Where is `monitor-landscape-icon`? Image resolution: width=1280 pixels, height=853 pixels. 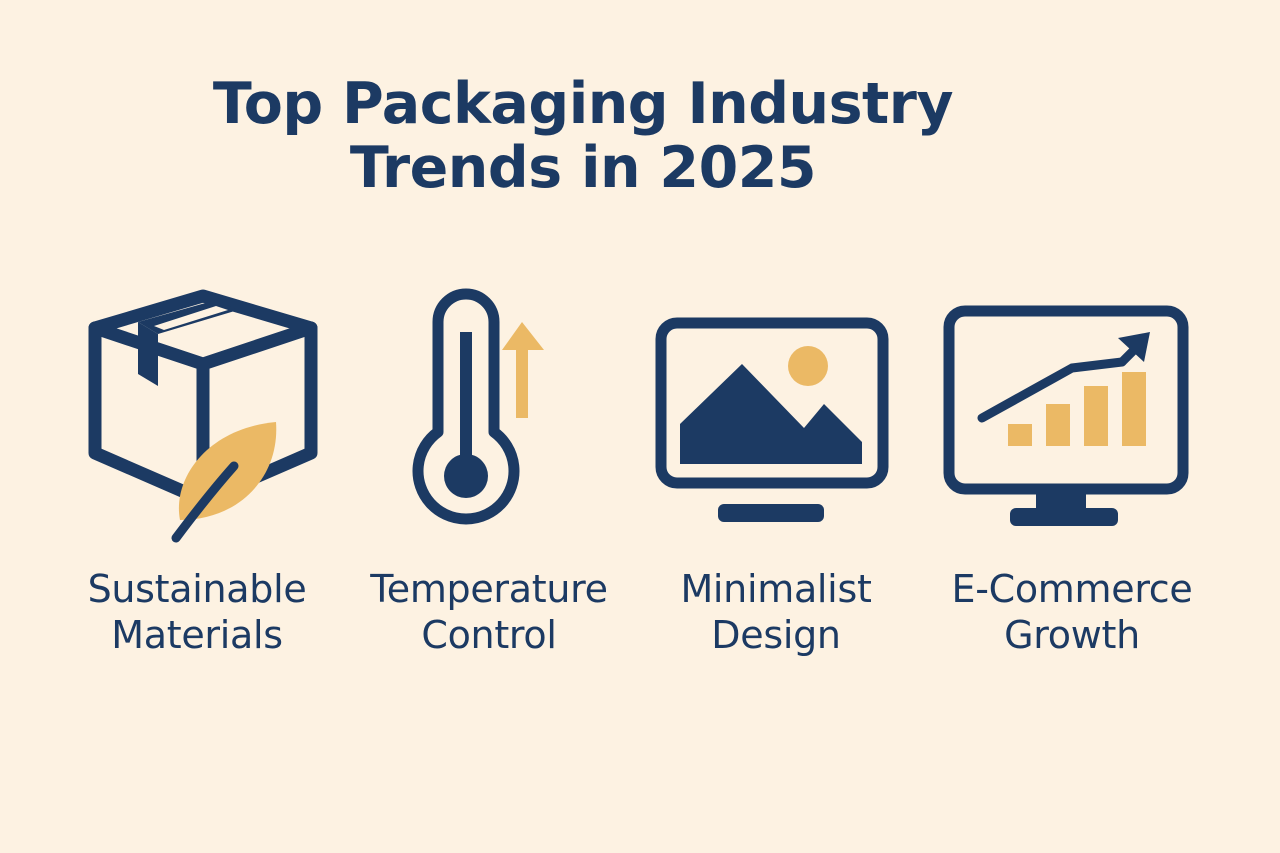
monitor-landscape-icon is located at coordinates (772, 422).